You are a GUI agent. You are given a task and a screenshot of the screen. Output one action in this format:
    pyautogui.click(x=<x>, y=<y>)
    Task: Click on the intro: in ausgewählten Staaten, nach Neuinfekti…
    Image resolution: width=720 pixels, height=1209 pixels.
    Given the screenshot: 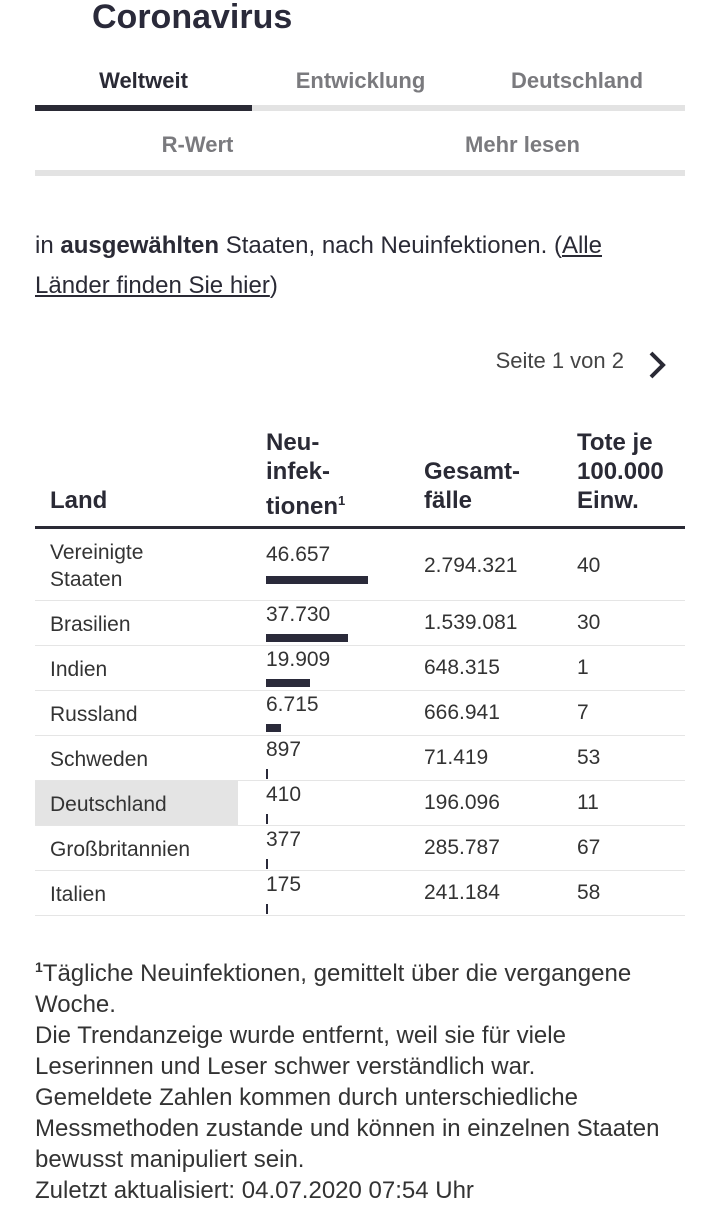 What is the action you would take?
    pyautogui.click(x=355, y=266)
    